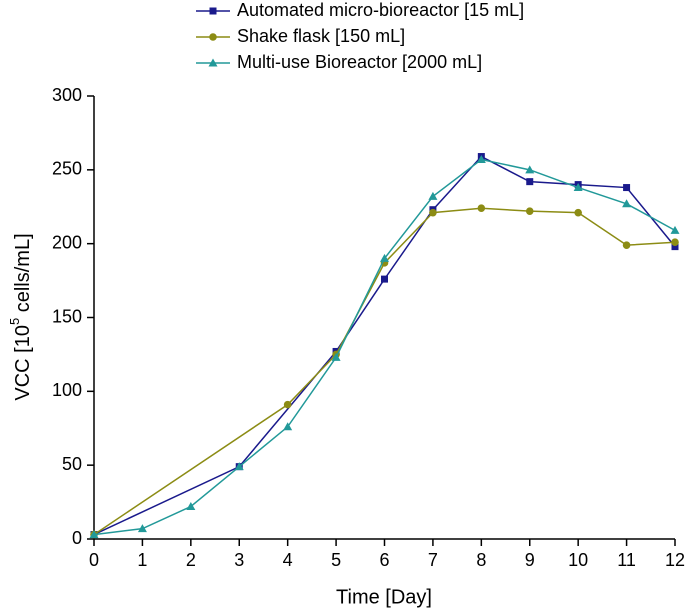  I want to click on y-tick-label: 150, so click(67, 316).